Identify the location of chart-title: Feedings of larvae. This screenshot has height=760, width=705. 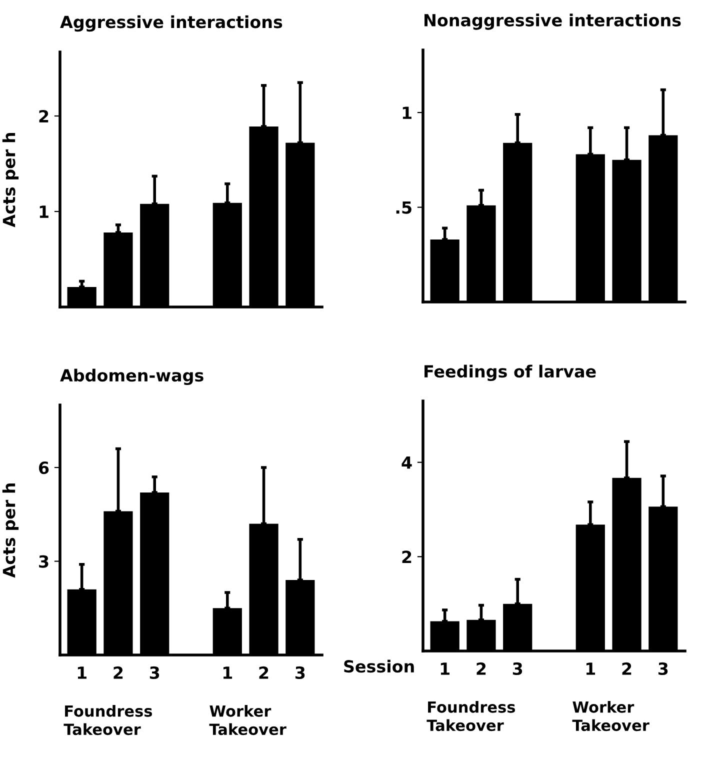
(510, 372).